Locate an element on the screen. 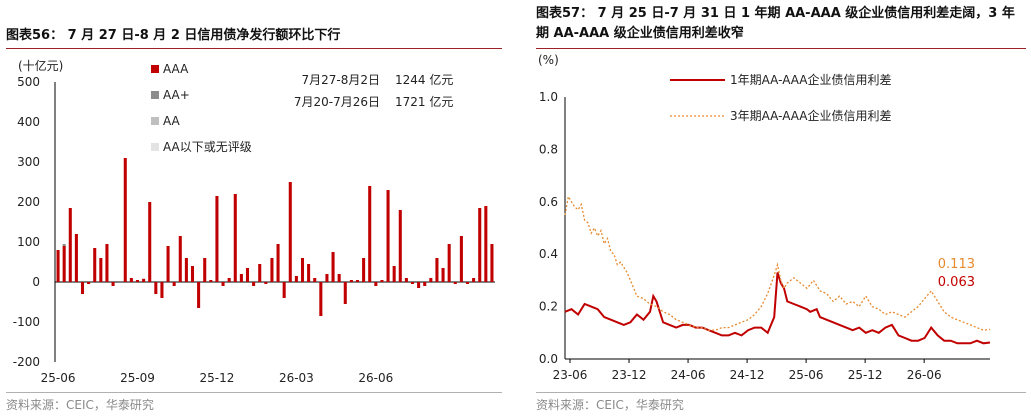  x-tick-label: 23-12 is located at coordinates (629, 375).